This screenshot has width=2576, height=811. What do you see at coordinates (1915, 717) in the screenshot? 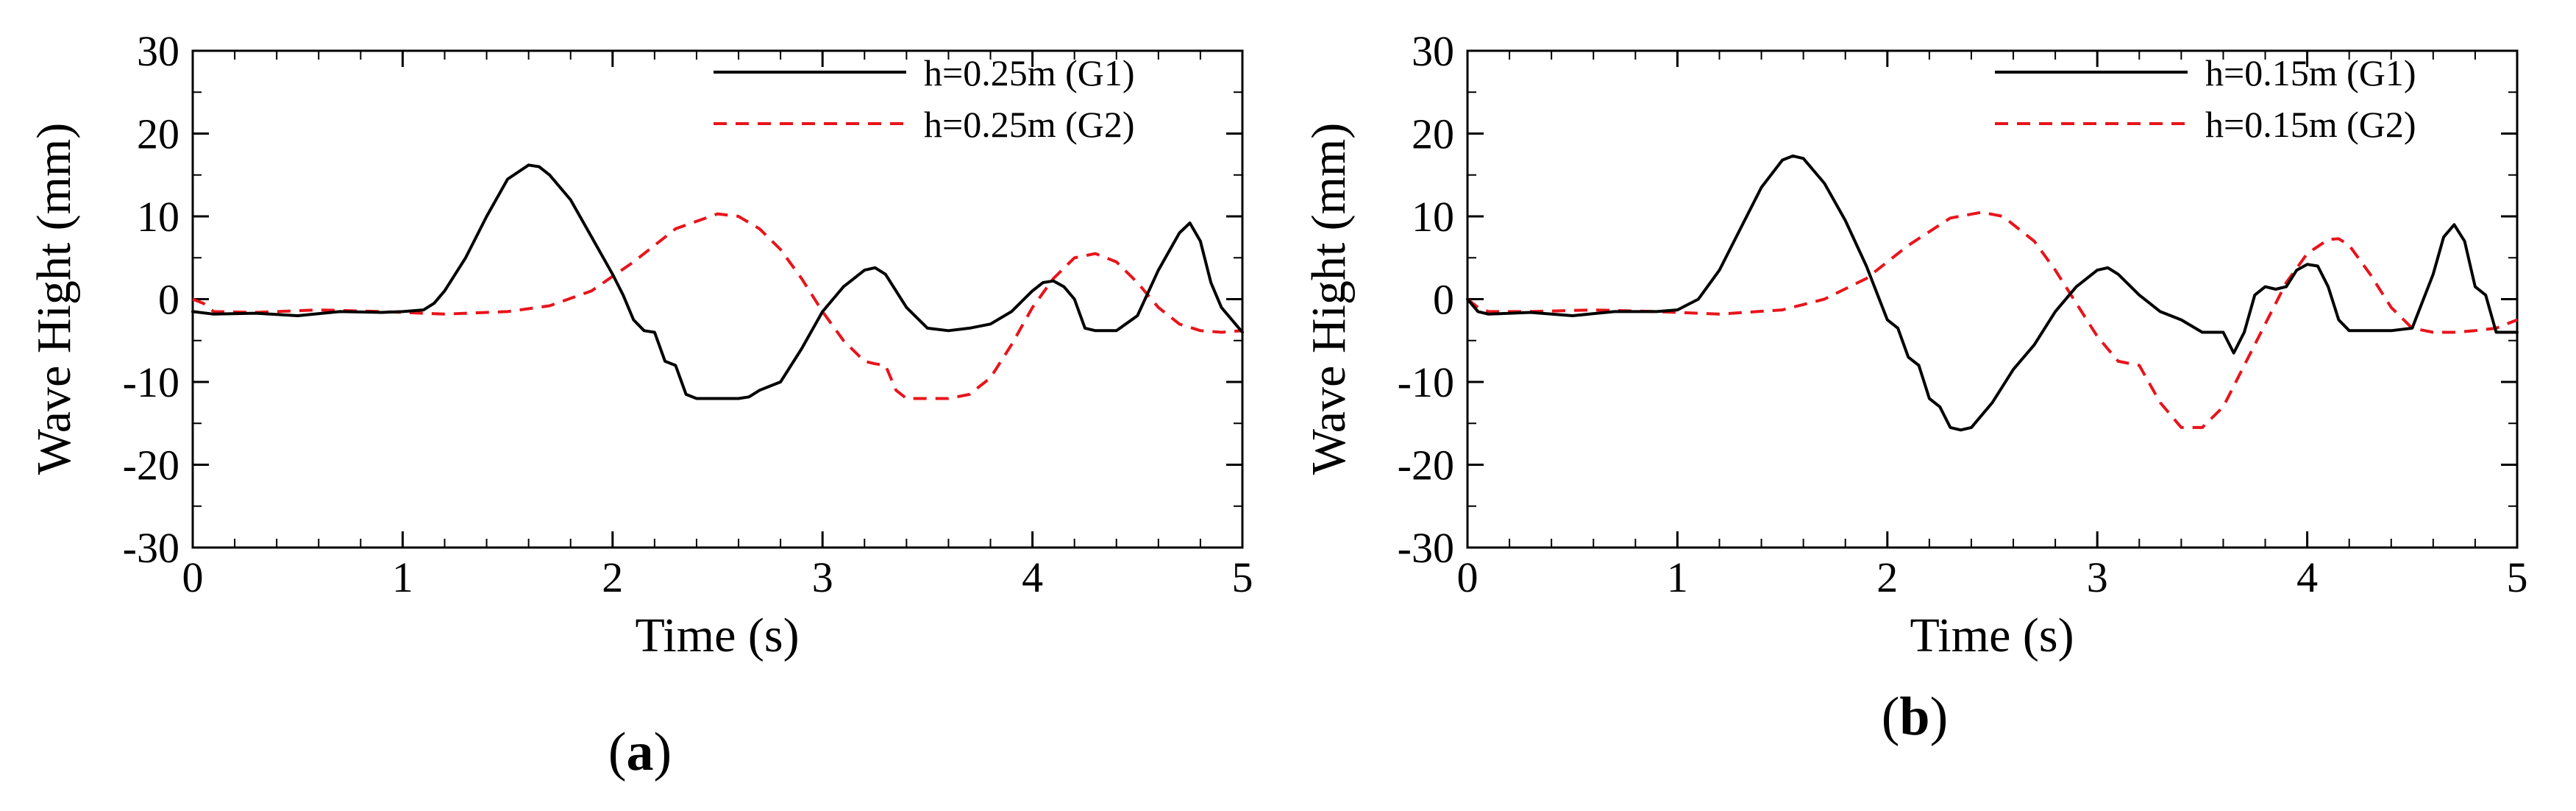
I see `panel-label: (b)` at bounding box center [1915, 717].